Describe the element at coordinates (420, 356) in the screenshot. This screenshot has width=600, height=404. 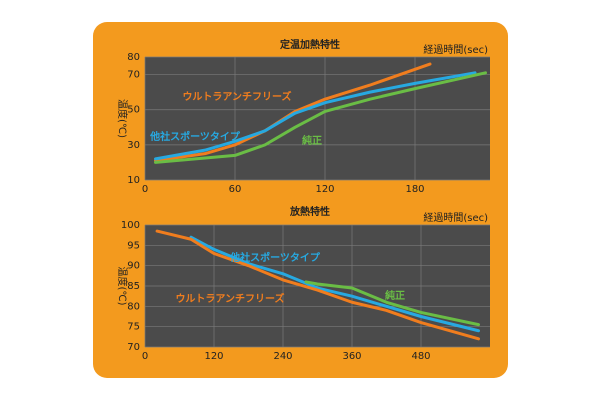
I see `x-tick-label: 480` at that location.